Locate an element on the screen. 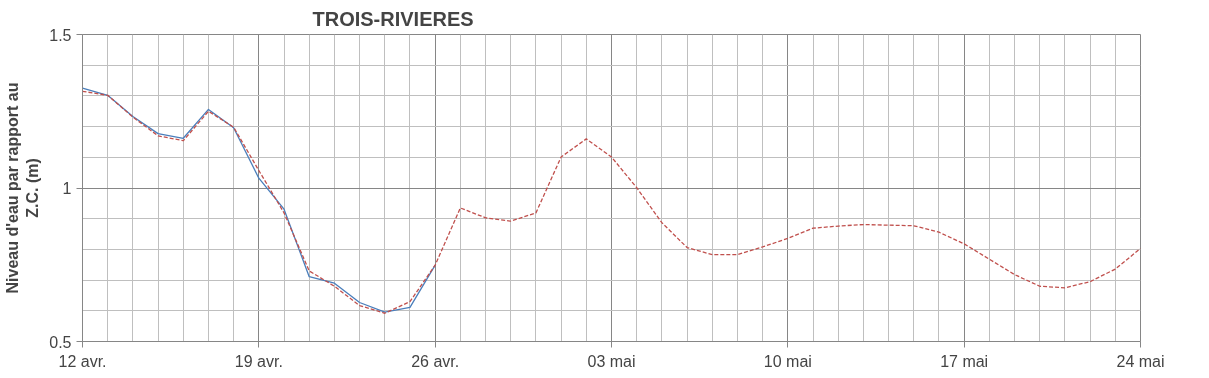 This screenshot has height=378, width=1209. x-tick-label: 19 avr. is located at coordinates (258, 361).